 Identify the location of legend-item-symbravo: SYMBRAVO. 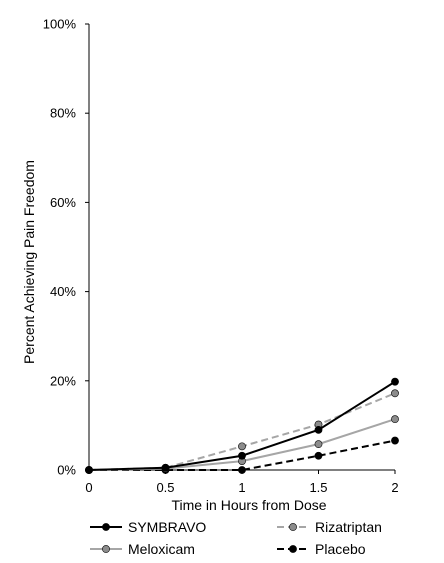
(148, 527).